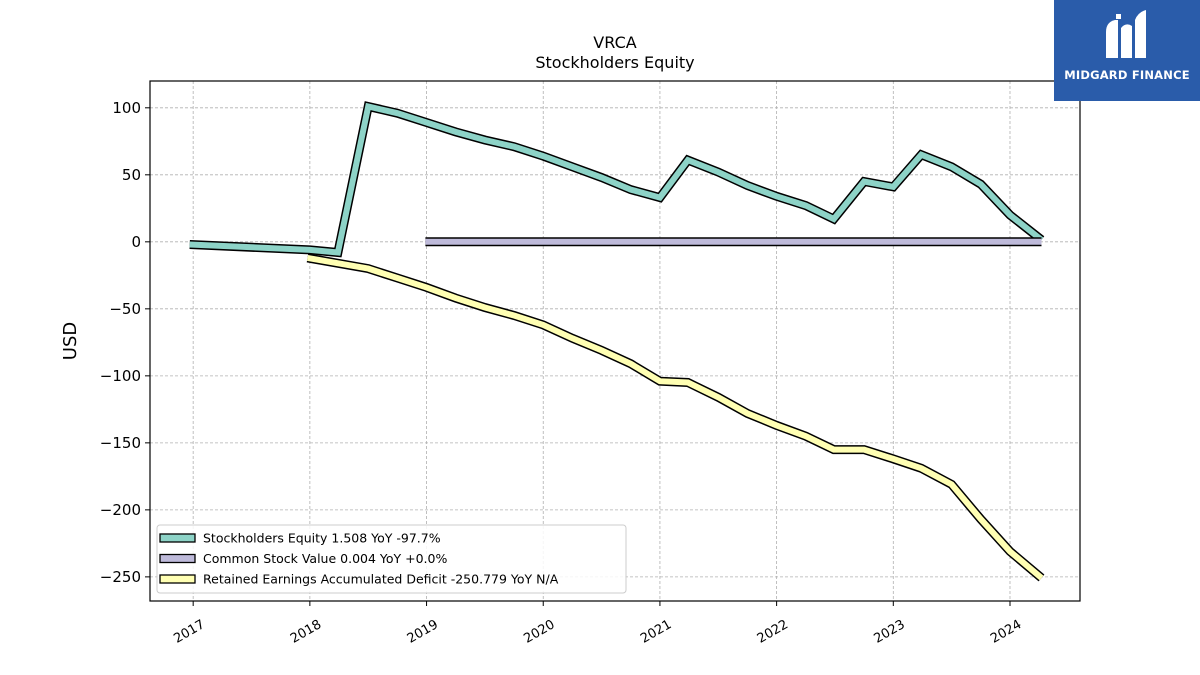 This screenshot has width=1200, height=675. What do you see at coordinates (120, 443) in the screenshot?
I see `y-tick-label: −150` at bounding box center [120, 443].